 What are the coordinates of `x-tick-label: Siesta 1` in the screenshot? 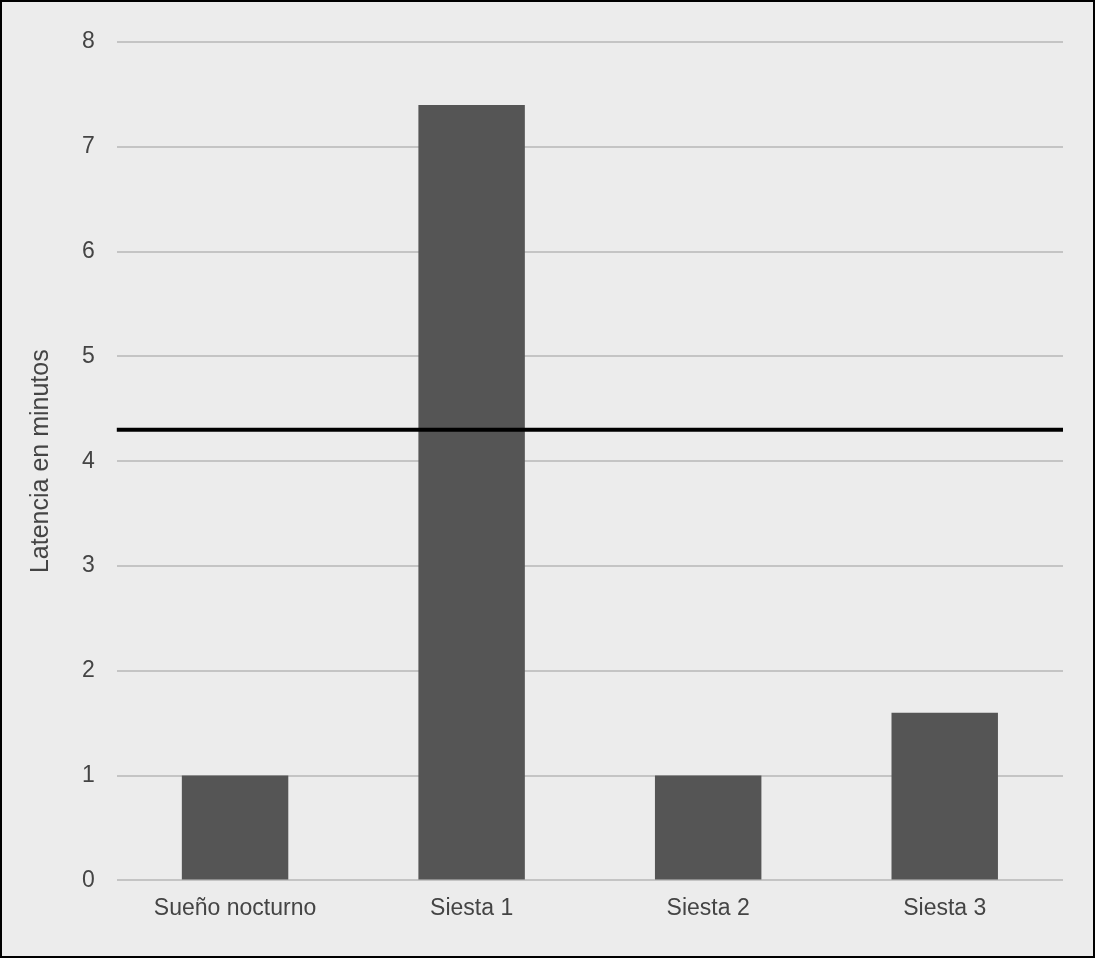 It's located at (472, 906).